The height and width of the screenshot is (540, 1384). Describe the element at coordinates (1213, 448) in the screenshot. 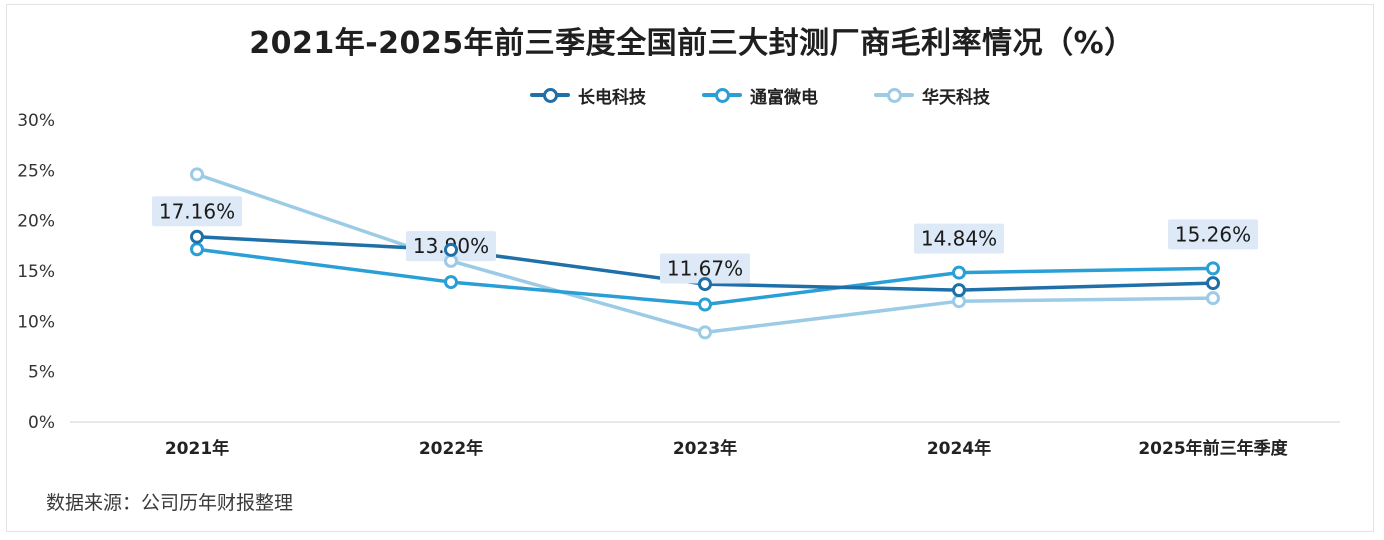

I see `x-tick-label-4: 2025年前三年季度` at that location.